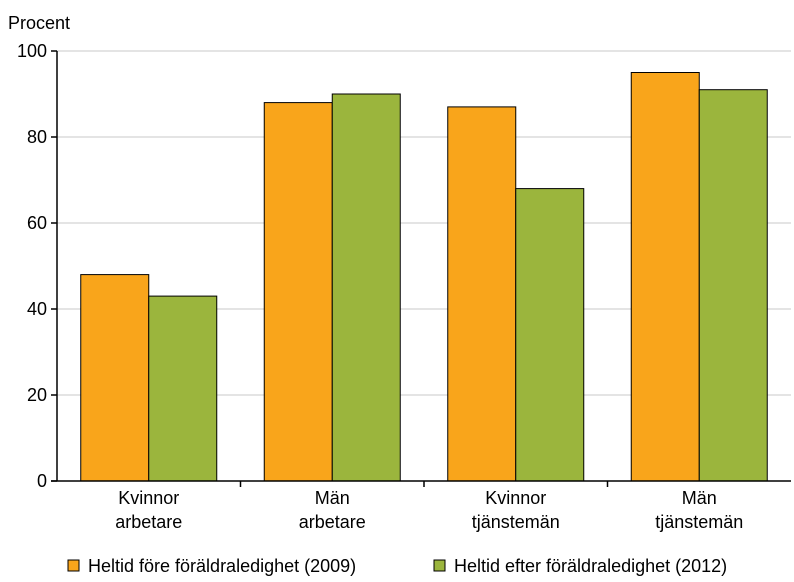 Image resolution: width=794 pixels, height=582 pixels. Describe the element at coordinates (222, 566) in the screenshot. I see `legend-label-1: Heltid före föräldraledighet (2009)` at that location.